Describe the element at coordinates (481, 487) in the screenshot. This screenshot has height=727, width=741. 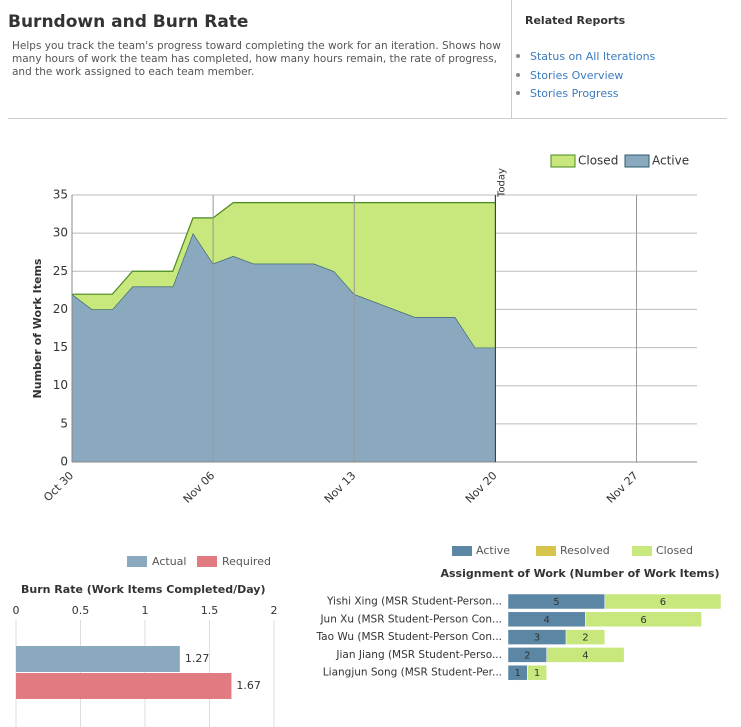
I see `x-tick-label: Nov 20` at that location.